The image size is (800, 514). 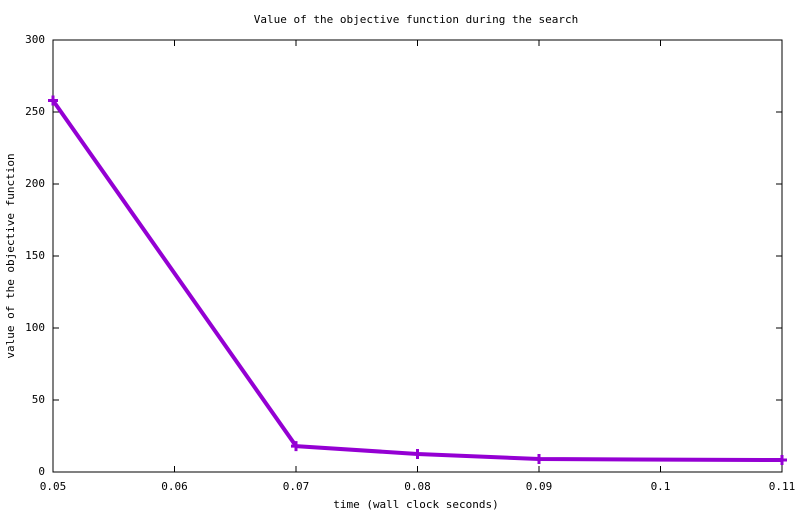 I want to click on y-tick-label: 100, so click(x=35, y=327).